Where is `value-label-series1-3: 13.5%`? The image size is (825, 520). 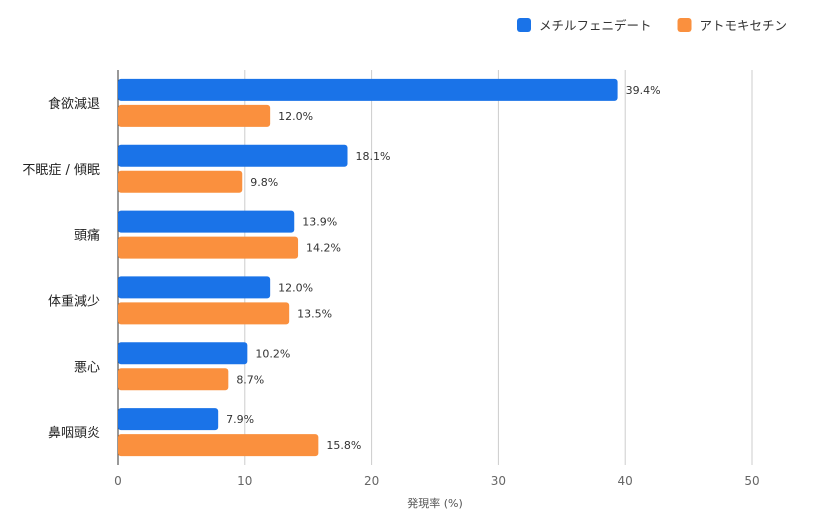 value-label-series1-3: 13.5% is located at coordinates (314, 313).